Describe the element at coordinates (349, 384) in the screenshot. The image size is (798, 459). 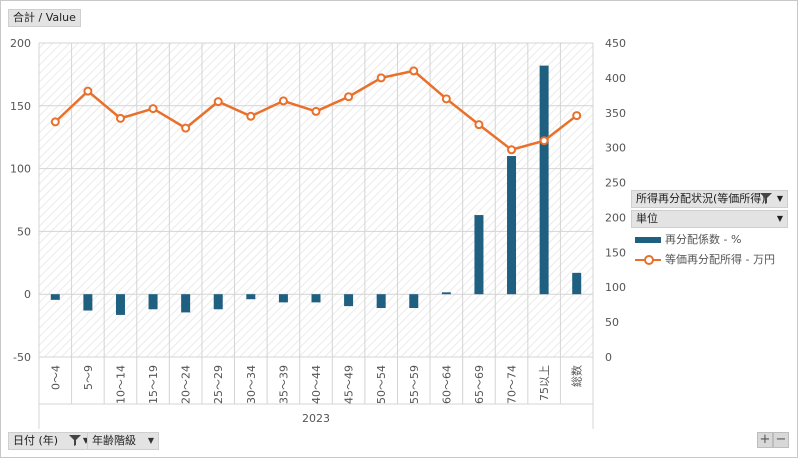
I see `category-label: 45～49` at that location.